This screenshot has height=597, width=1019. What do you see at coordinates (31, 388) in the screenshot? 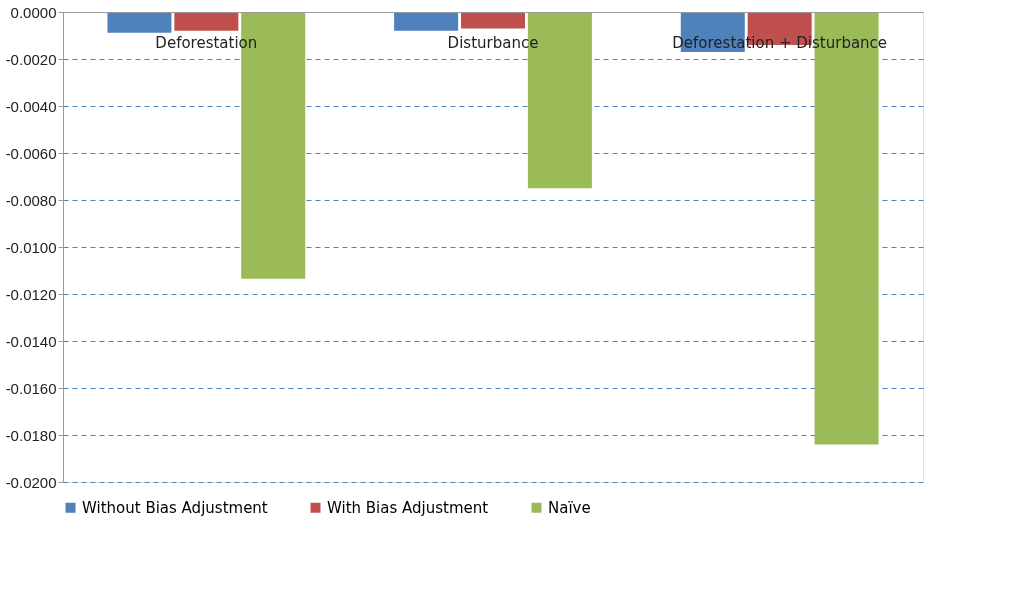
I see `y-tick-label: -0.0160` at bounding box center [31, 388].